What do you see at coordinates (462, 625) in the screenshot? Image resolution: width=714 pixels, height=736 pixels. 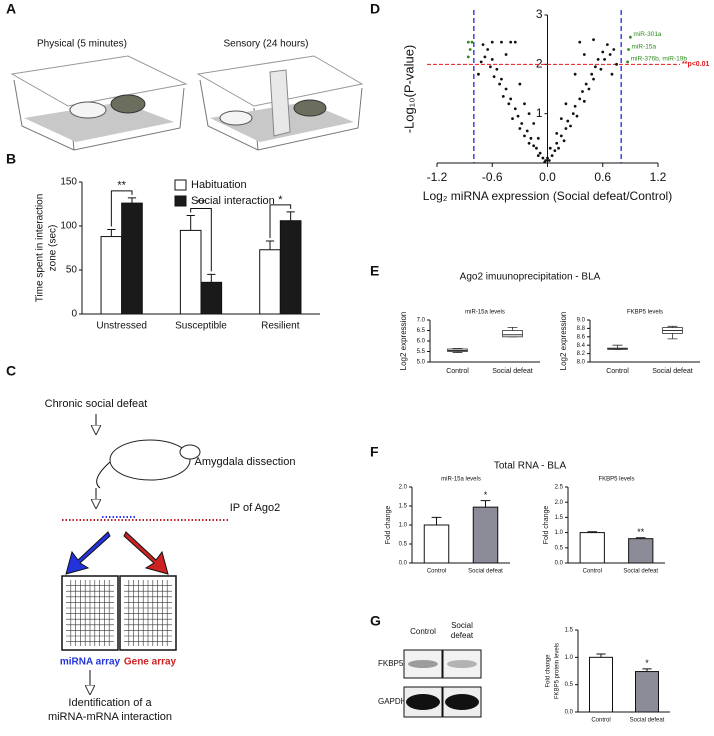 I see `blot-column: Social` at bounding box center [462, 625].